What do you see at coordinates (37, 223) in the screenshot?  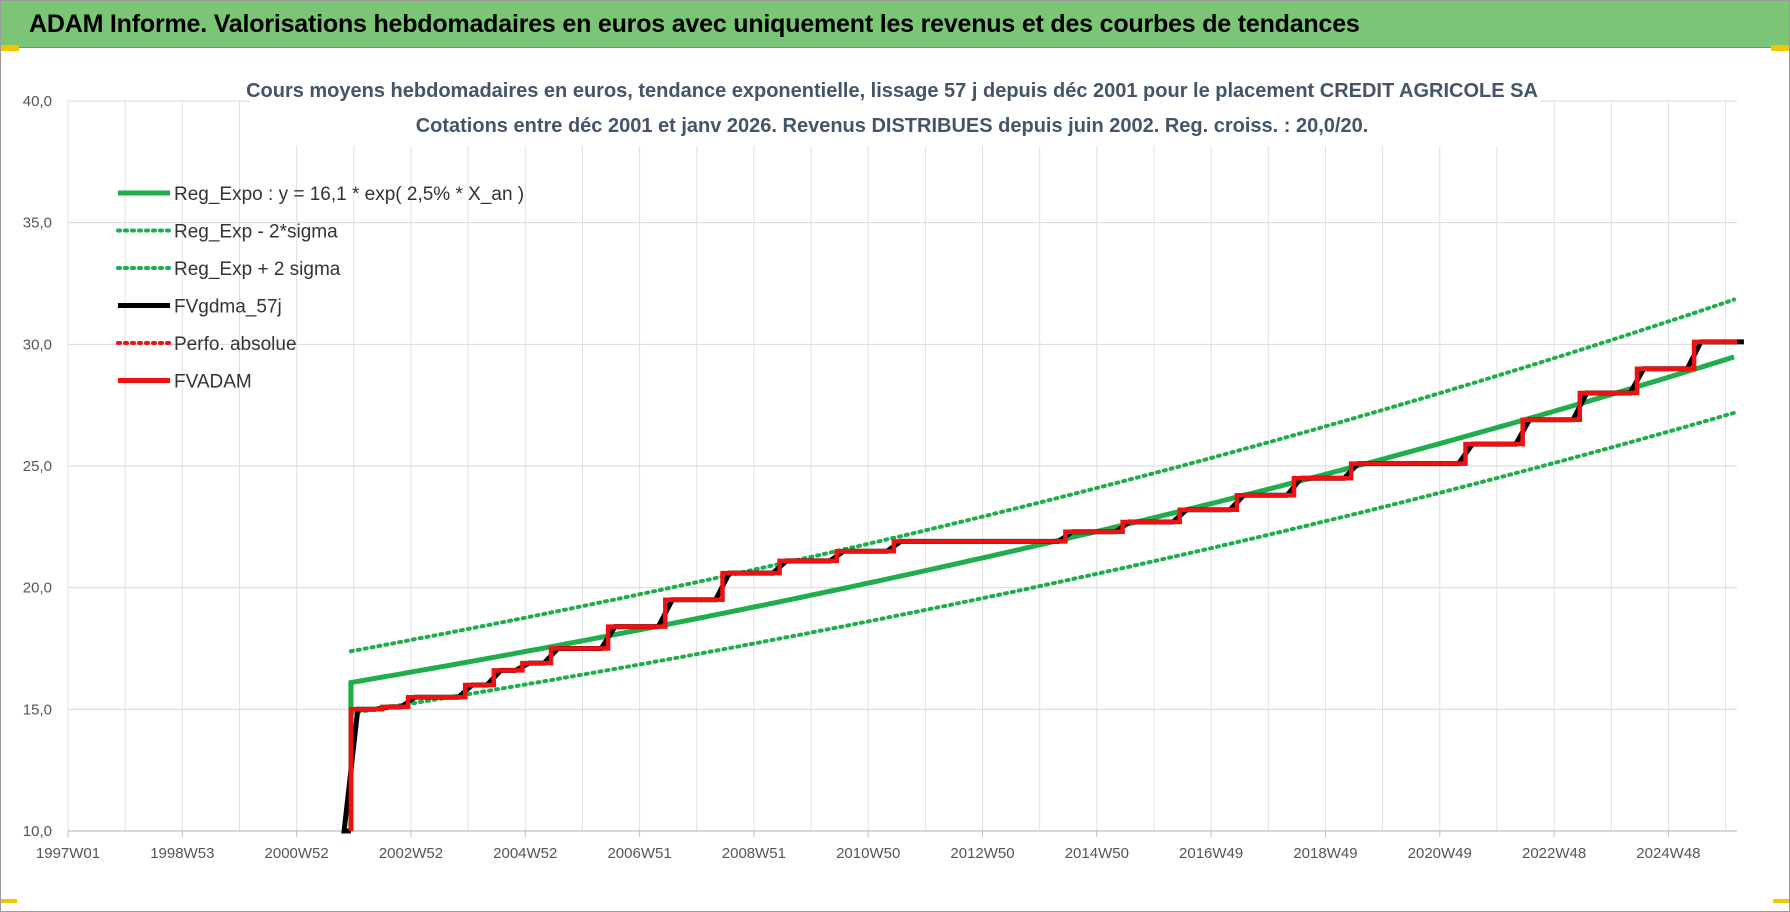 I see `y-tick-label: 35,0` at bounding box center [37, 223].